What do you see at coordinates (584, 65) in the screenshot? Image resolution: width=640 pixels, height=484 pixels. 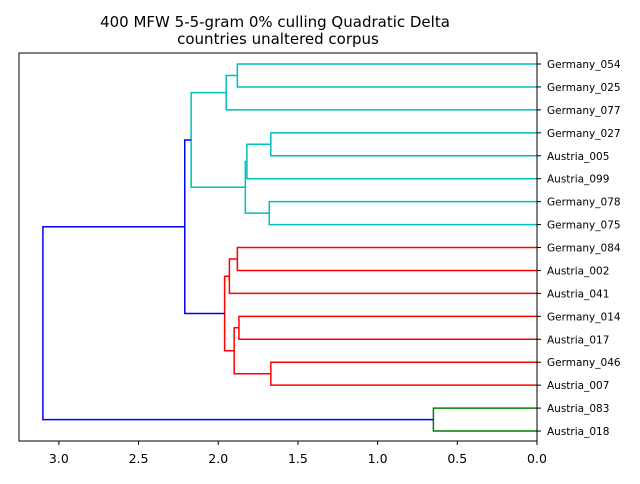 I see `leaf-label: Germany_054` at bounding box center [584, 65].